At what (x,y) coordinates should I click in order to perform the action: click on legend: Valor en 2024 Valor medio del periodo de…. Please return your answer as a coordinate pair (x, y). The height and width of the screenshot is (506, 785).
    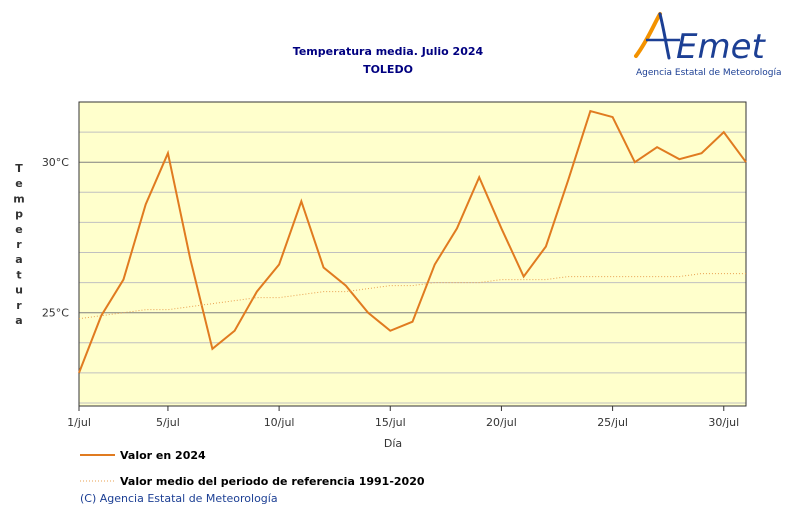
    Looking at the image, I should click on (252, 468).